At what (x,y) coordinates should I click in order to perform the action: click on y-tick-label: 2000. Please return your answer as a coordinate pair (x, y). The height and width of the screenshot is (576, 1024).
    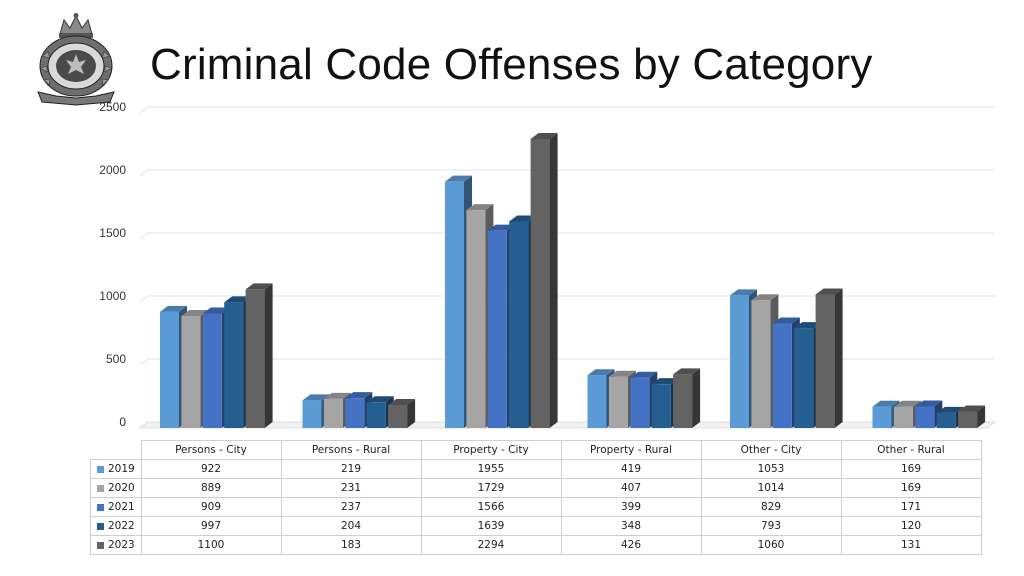
    Looking at the image, I should click on (112, 170).